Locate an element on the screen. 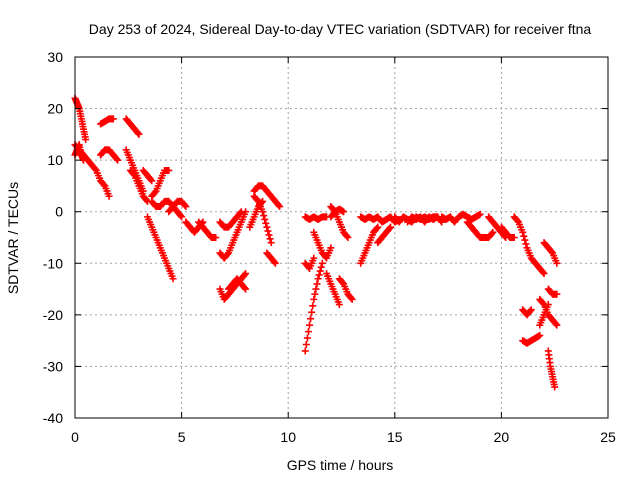 The height and width of the screenshot is (480, 640). x-tick-label: 25 is located at coordinates (608, 437).